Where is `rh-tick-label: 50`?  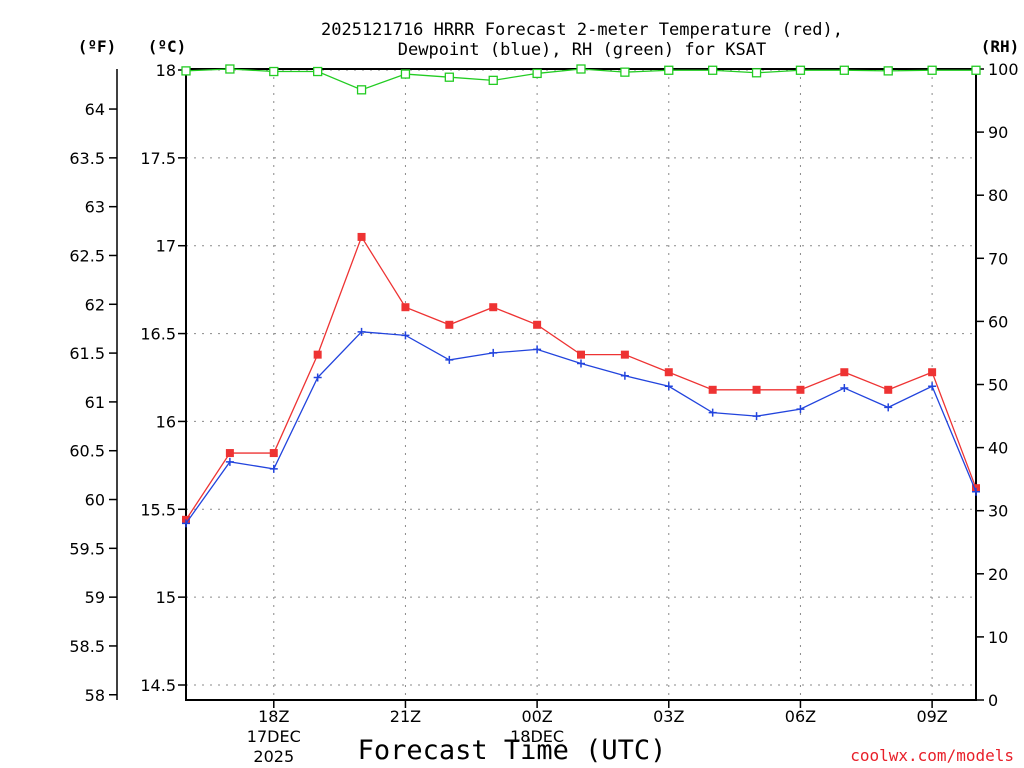 rh-tick-label: 50 is located at coordinates (998, 385).